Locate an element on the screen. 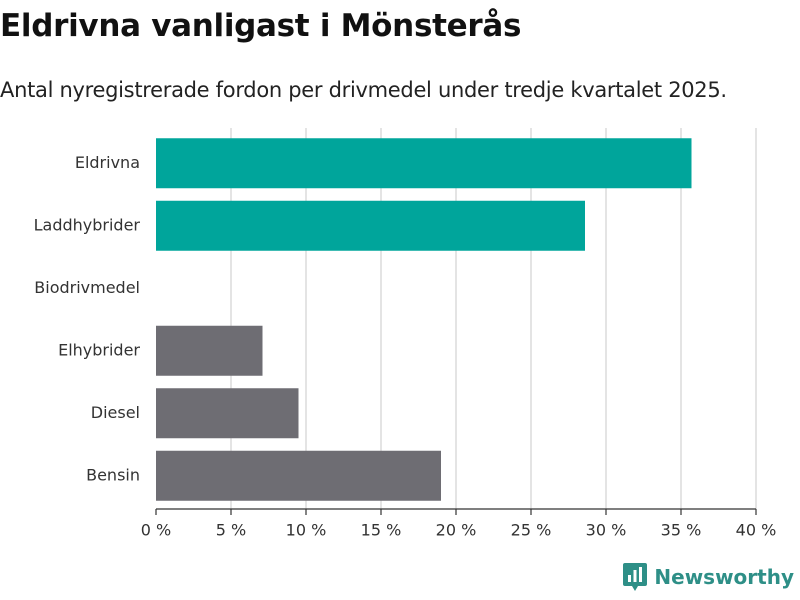 The width and height of the screenshot is (800, 600). category-label: Diesel is located at coordinates (115, 412).